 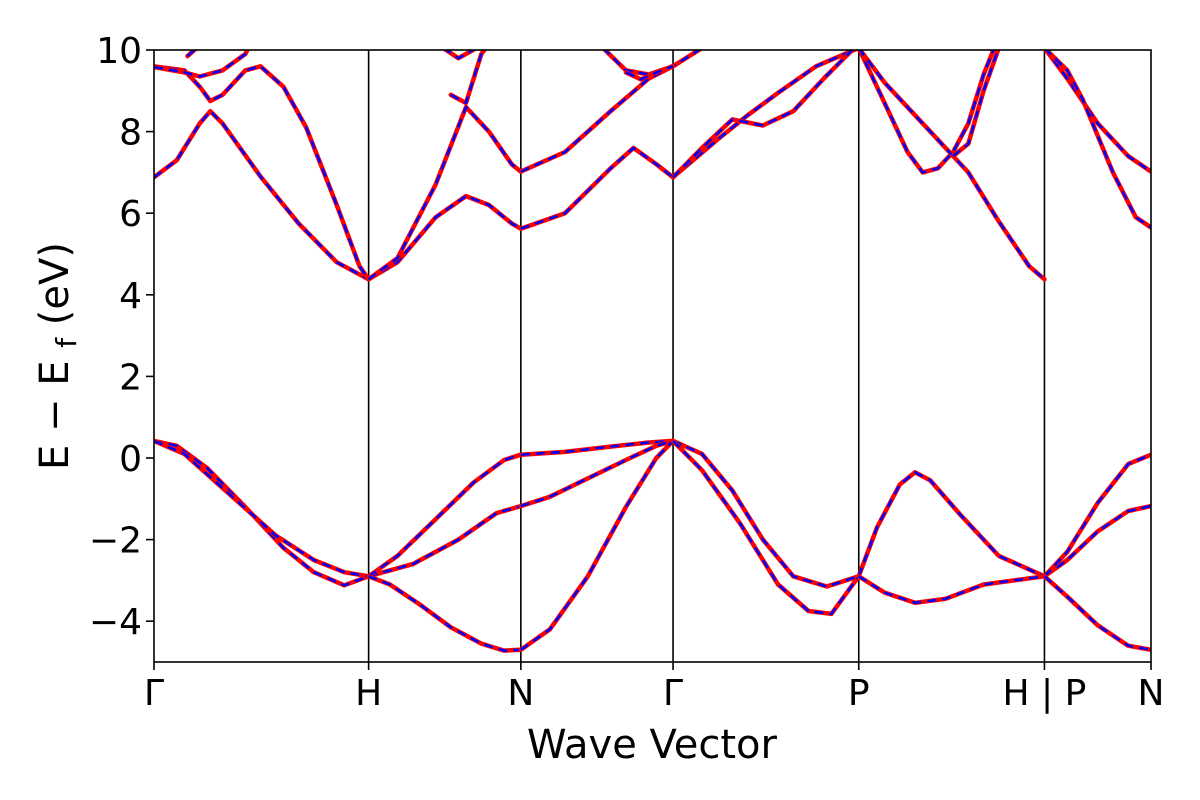 What do you see at coordinates (859, 693) in the screenshot?
I see `x-tick-label: P` at bounding box center [859, 693].